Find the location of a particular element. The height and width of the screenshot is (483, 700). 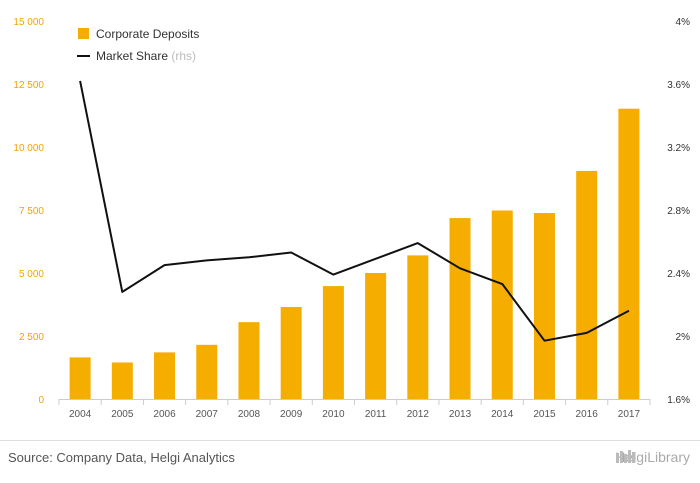

x-tick-label: 2004 is located at coordinates (80, 414).